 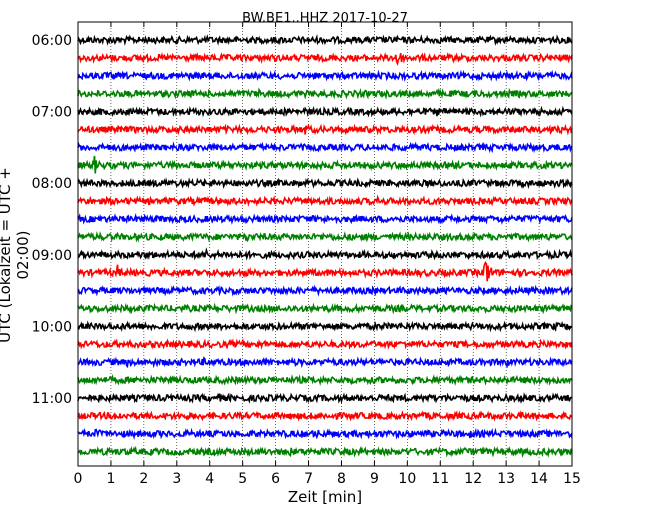 What do you see at coordinates (16, 255) in the screenshot?
I see `y-axis-label: UTC (Lokalzeit = UTC + 02:00)` at bounding box center [16, 255].